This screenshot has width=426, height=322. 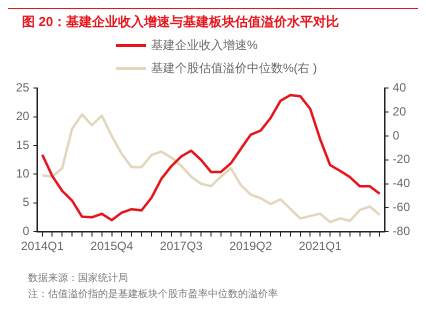 What do you see at coordinates (78, 278) in the screenshot?
I see `source-note: 数据来源：国家统计局` at bounding box center [78, 278].